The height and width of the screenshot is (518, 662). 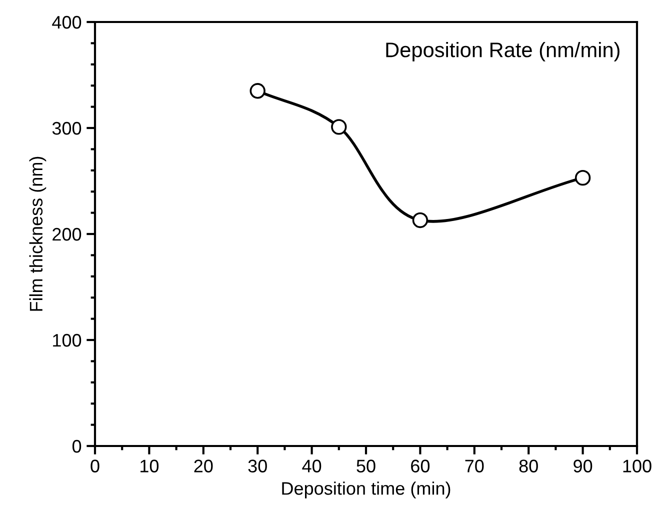 What do you see at coordinates (583, 466) in the screenshot?
I see `x-tick-label: 90` at bounding box center [583, 466].